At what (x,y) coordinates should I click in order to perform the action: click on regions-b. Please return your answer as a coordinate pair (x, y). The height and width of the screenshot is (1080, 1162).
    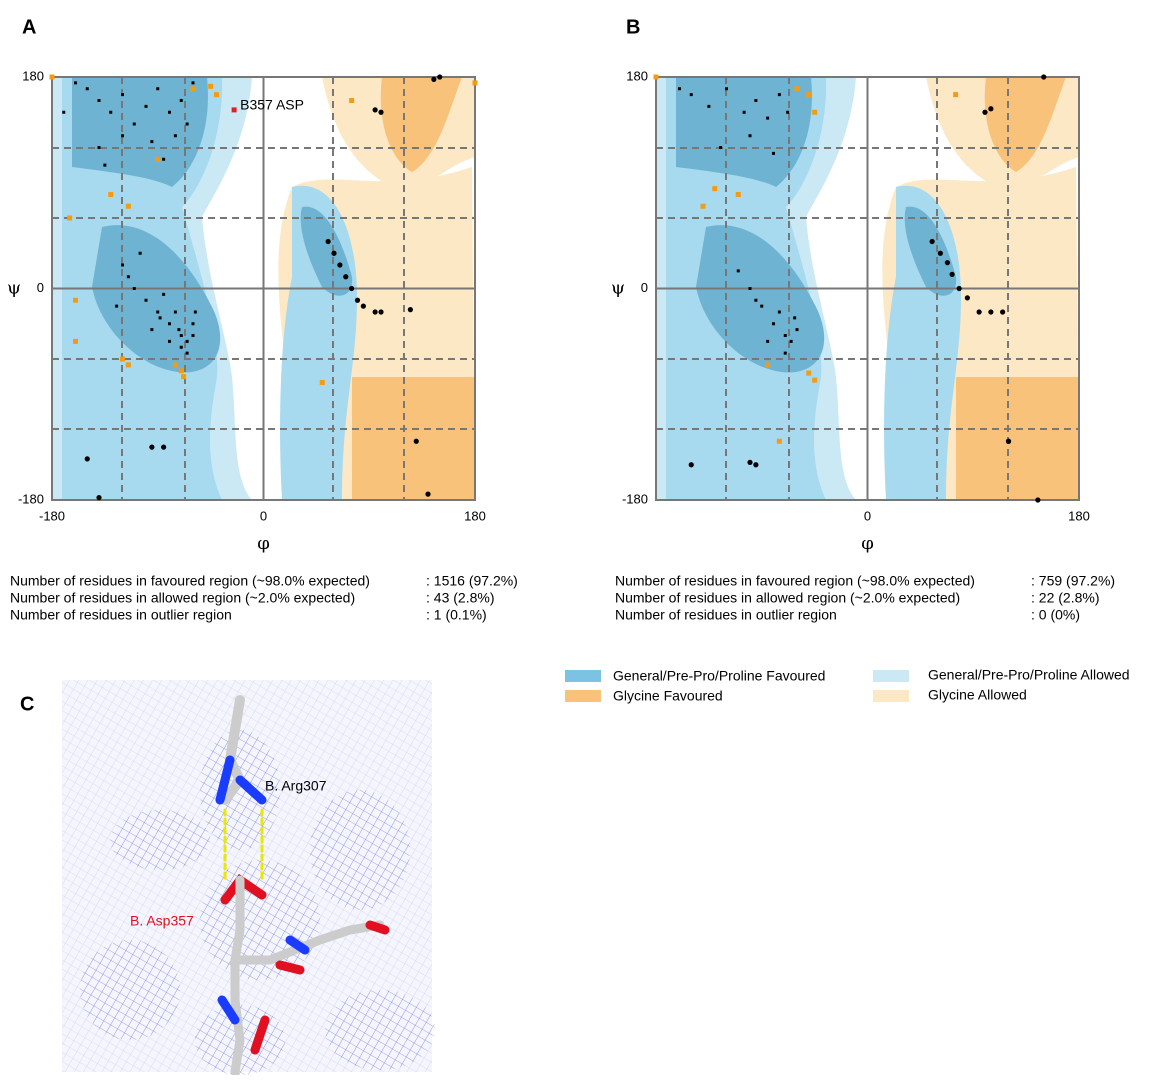
    Looking at the image, I should click on (867, 288).